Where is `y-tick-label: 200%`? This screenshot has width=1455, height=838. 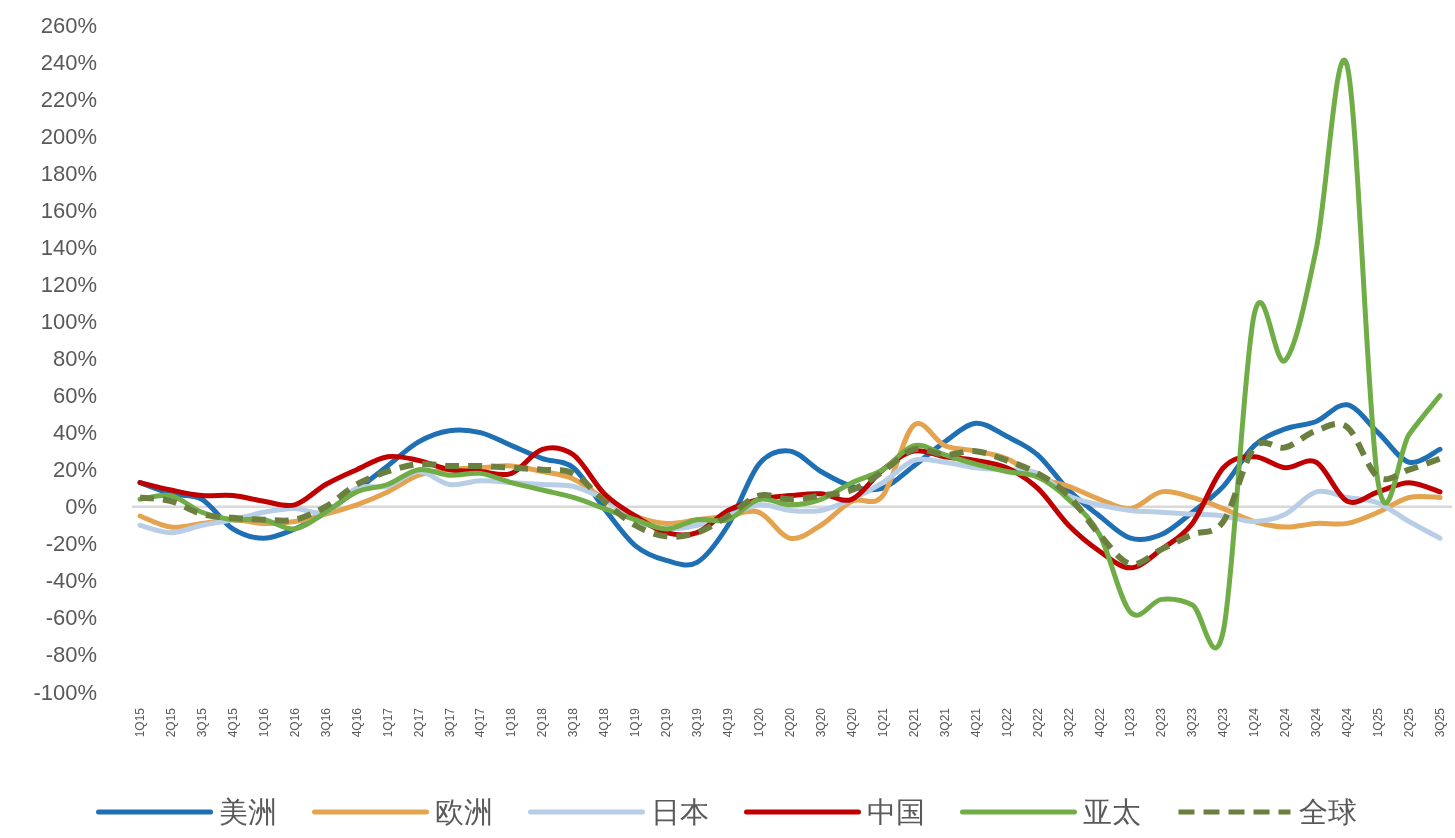 y-tick-label: 200% is located at coordinates (68, 136).